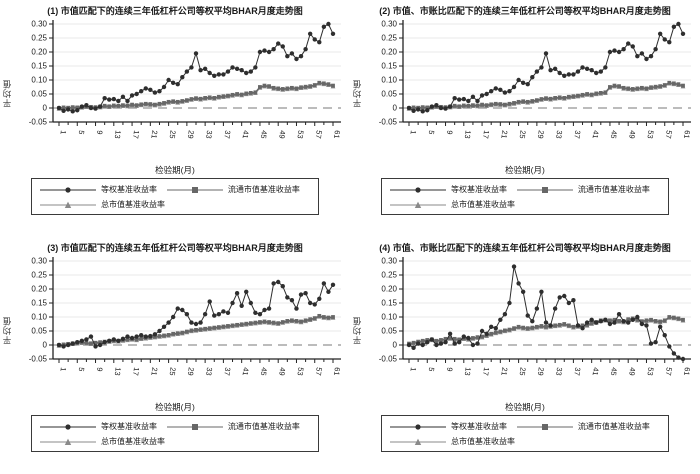 The height and width of the screenshot is (474, 700). I want to click on svg-text: 41, so click(596, 134).